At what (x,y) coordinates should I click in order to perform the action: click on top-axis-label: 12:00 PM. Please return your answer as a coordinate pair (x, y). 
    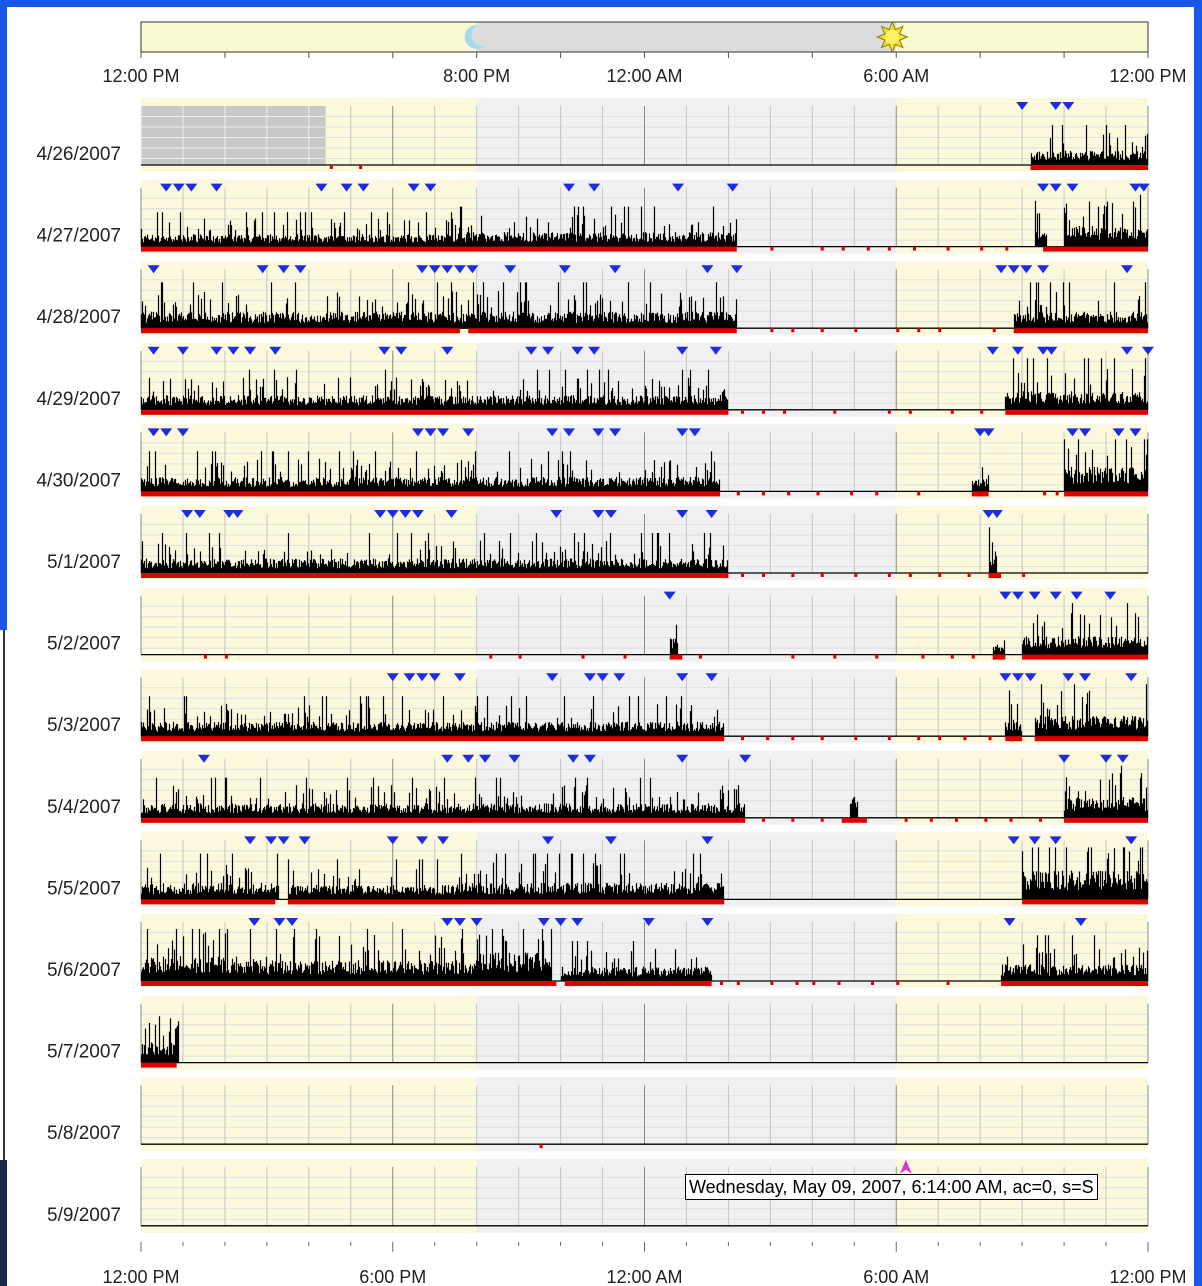
    Looking at the image, I should click on (140, 76).